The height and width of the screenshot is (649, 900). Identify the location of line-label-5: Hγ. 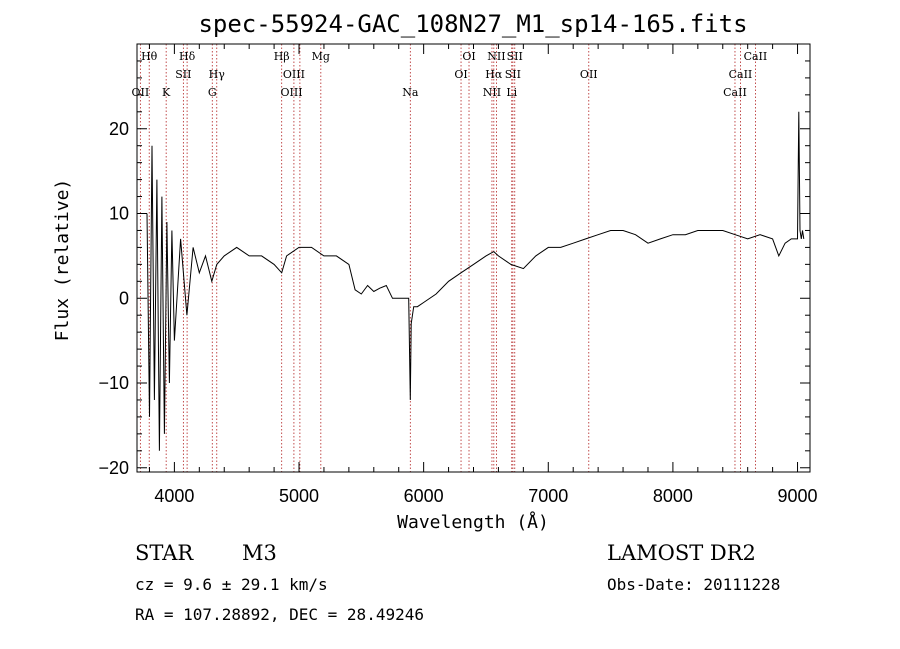
(217, 74).